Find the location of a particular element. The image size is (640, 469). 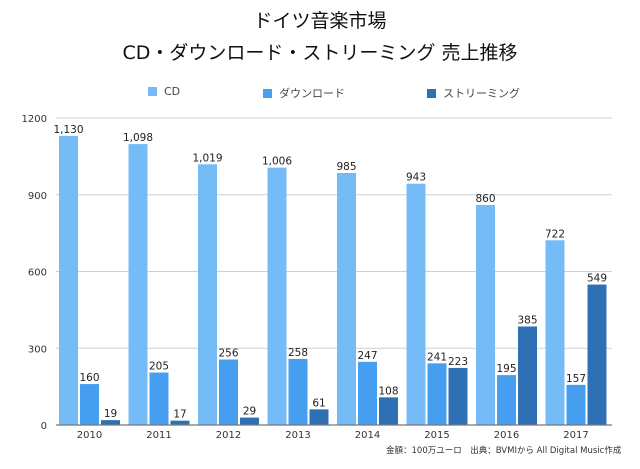

data-label: 195 is located at coordinates (506, 369).